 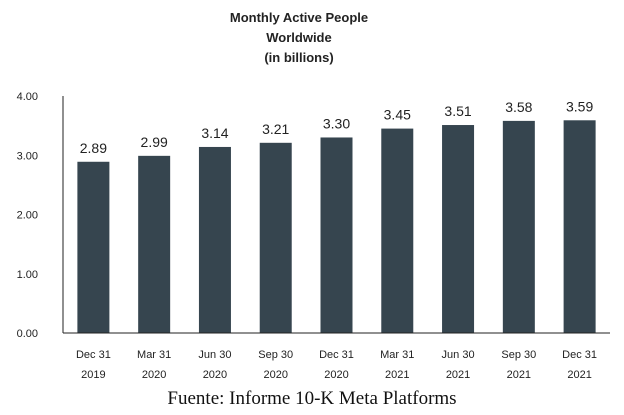 What do you see at coordinates (275, 129) in the screenshot?
I see `data-label: 3.21` at bounding box center [275, 129].